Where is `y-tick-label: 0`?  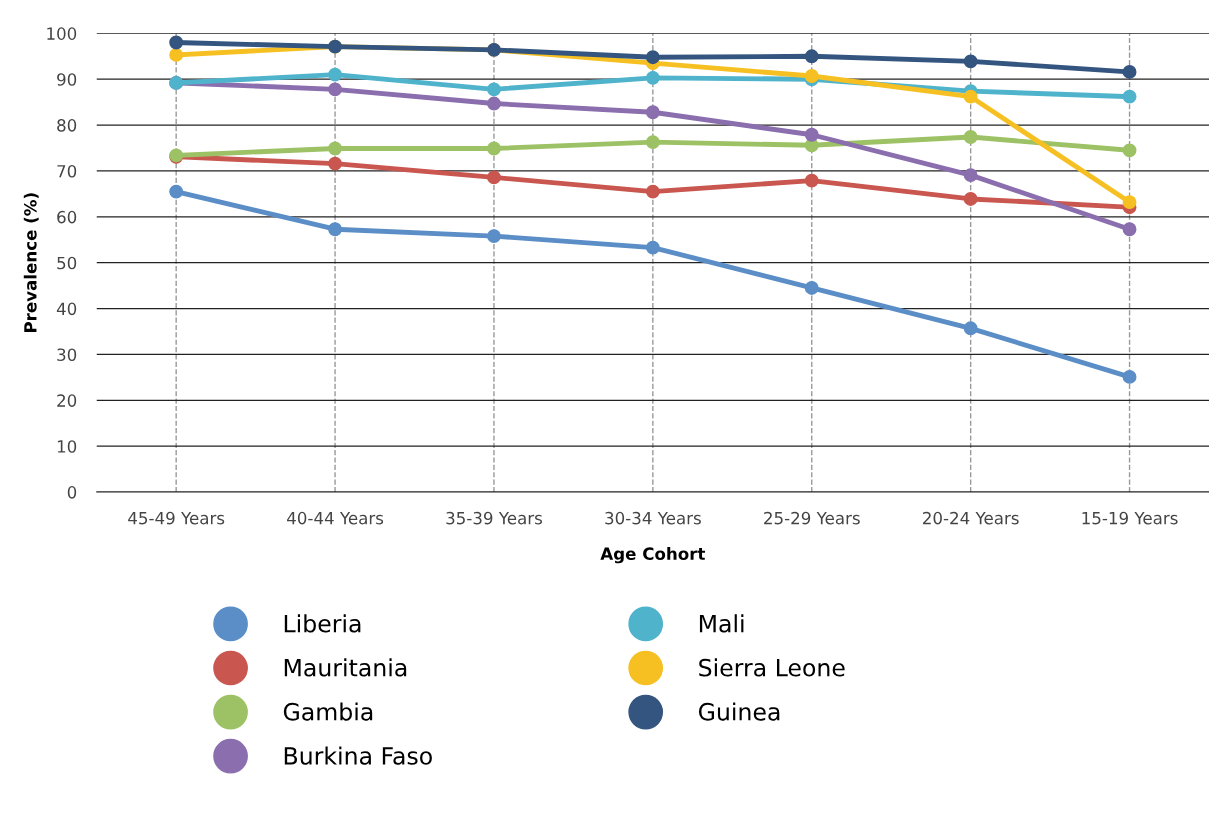 y-tick-label: 0 is located at coordinates (72, 492).